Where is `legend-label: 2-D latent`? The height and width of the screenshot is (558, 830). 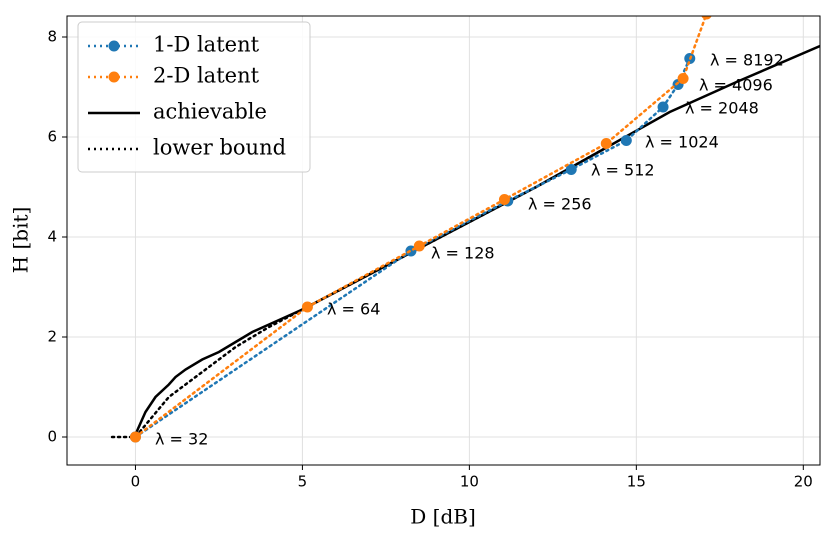
legend-label: 2-D latent is located at coordinates (206, 76).